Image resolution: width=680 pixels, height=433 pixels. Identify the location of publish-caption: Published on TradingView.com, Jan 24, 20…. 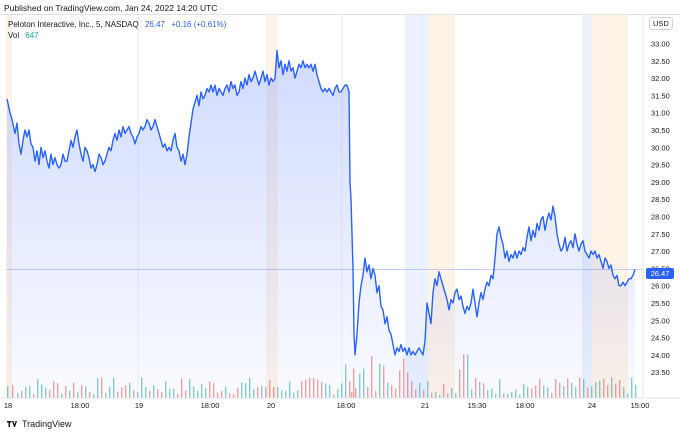
(111, 8).